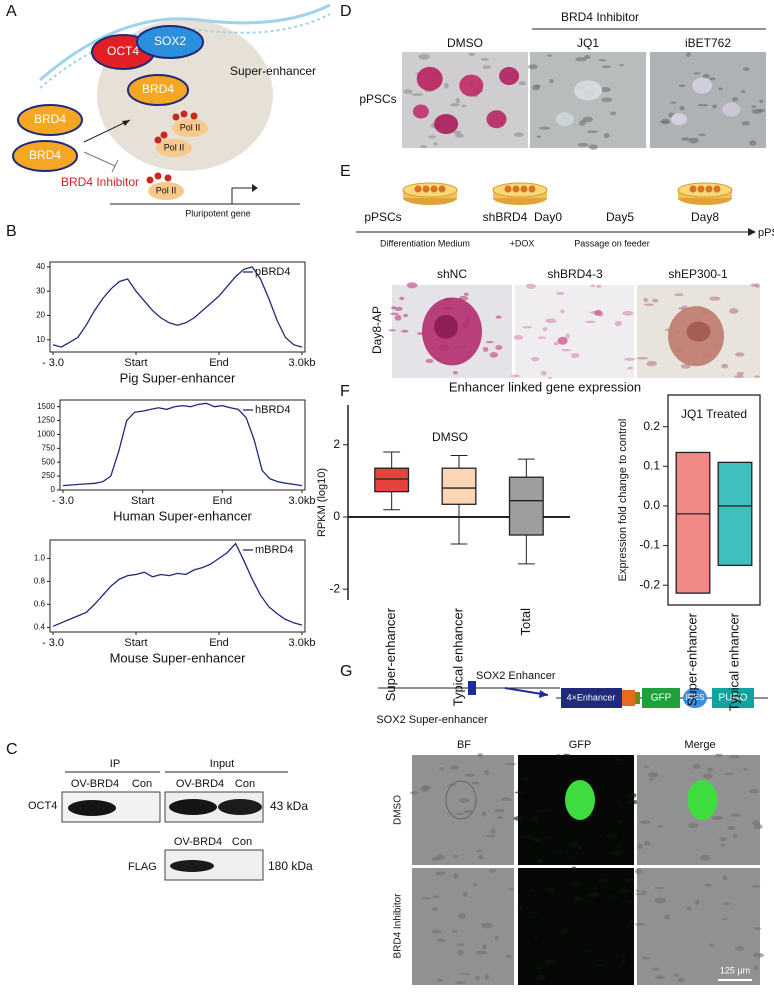 The width and height of the screenshot is (774, 992). Describe the element at coordinates (177, 307) in the screenshot. I see `series-line` at that location.